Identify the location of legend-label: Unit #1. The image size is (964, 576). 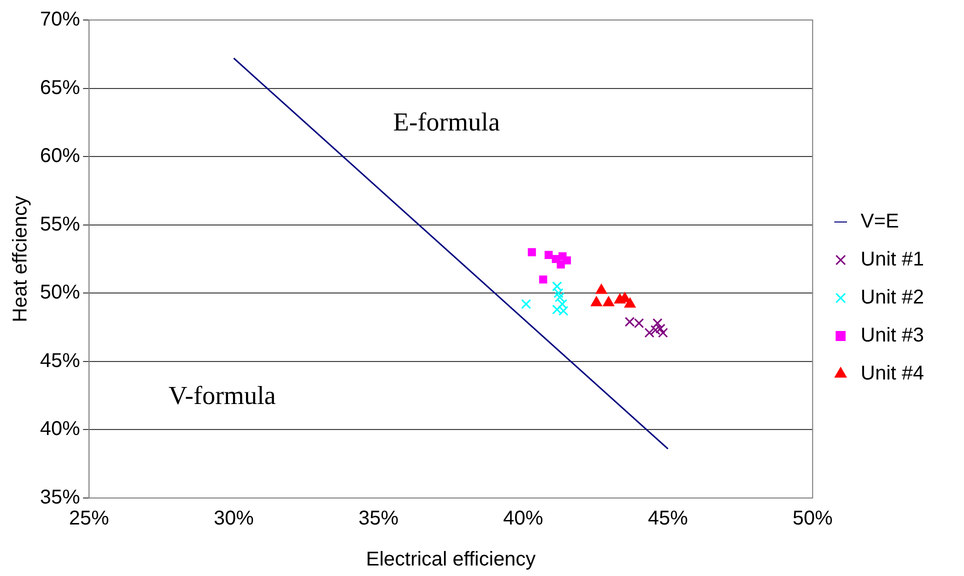
(892, 259).